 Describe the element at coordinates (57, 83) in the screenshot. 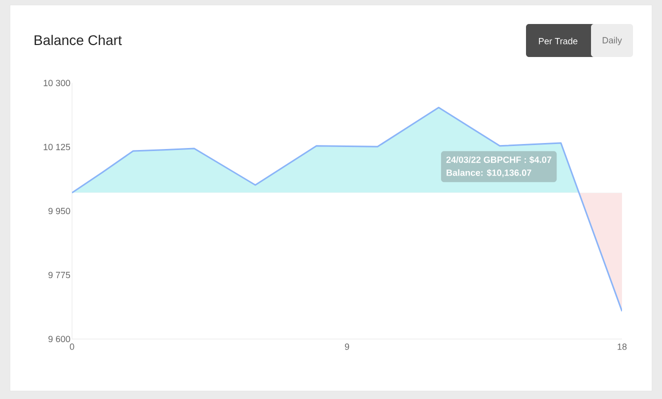

I see `y-tick-label: 10 300` at that location.